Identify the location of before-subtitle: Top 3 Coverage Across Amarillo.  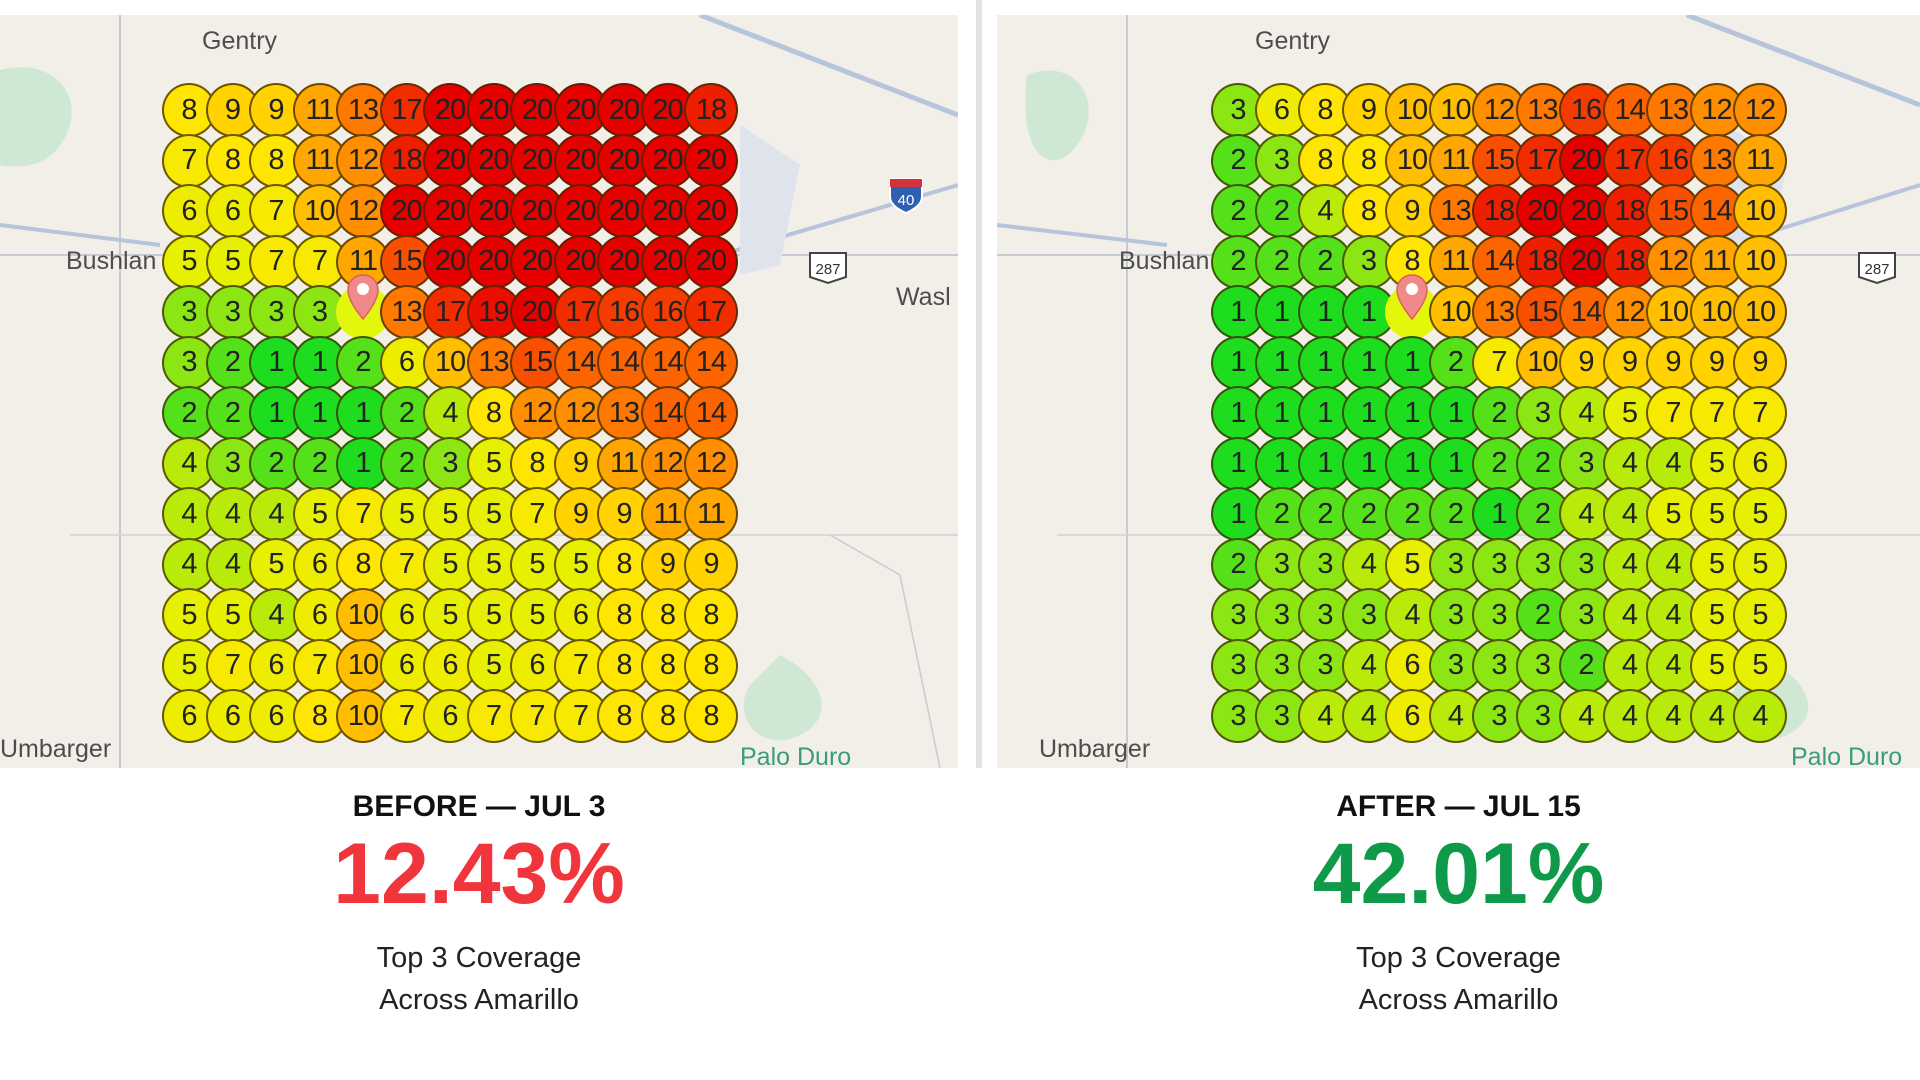
(479, 979).